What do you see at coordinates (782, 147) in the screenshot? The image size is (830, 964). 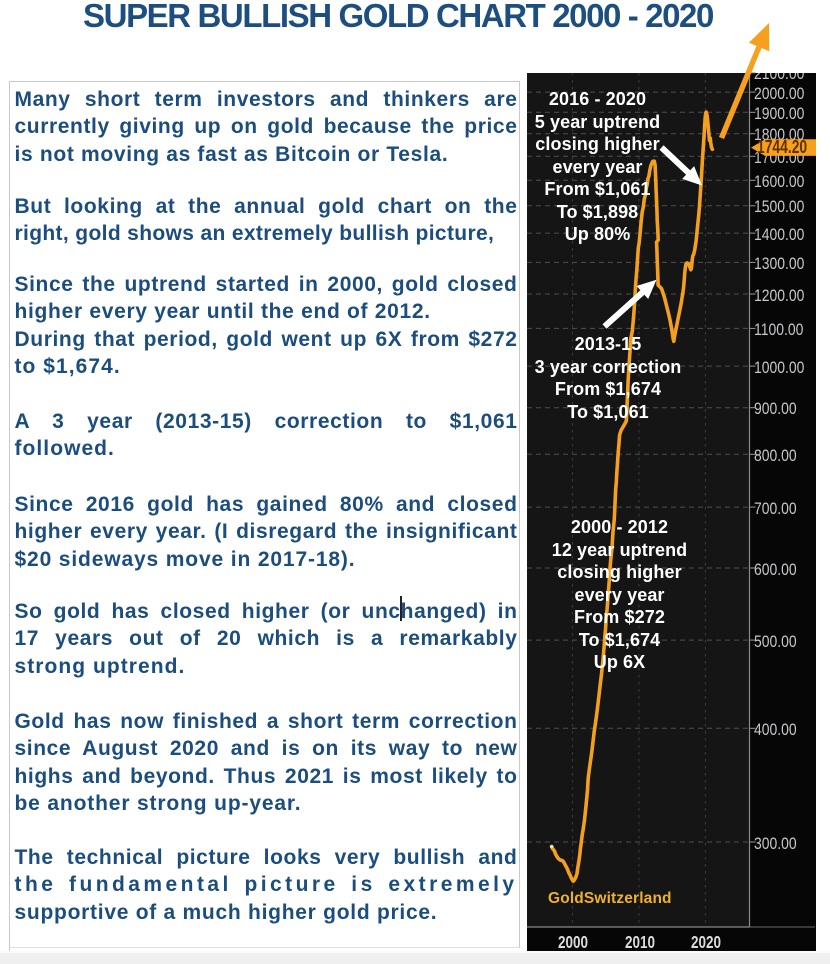 I see `svg-text: 1744.20` at bounding box center [782, 147].